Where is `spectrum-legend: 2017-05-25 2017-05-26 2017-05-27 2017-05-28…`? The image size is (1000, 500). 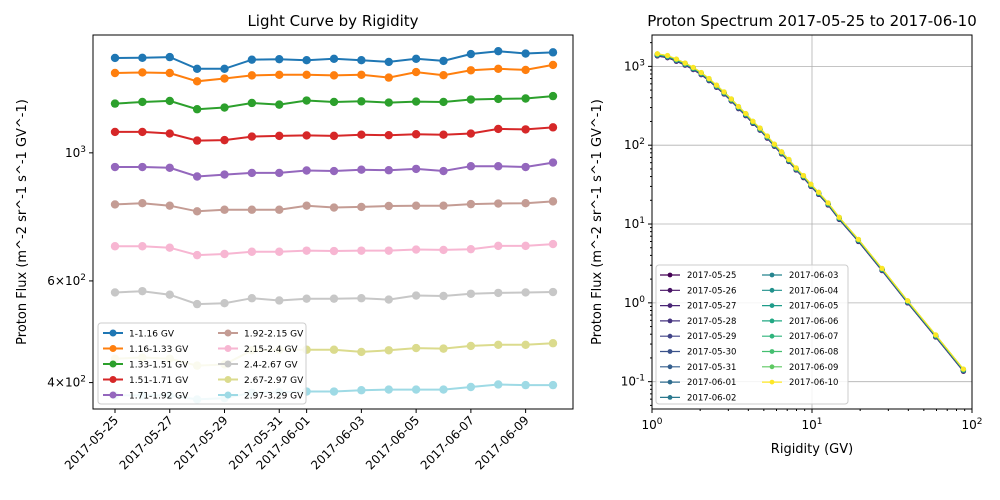
spectrum-legend: 2017-05-25 2017-05-26 2017-05-27 2017-05-28… is located at coordinates (752, 334).